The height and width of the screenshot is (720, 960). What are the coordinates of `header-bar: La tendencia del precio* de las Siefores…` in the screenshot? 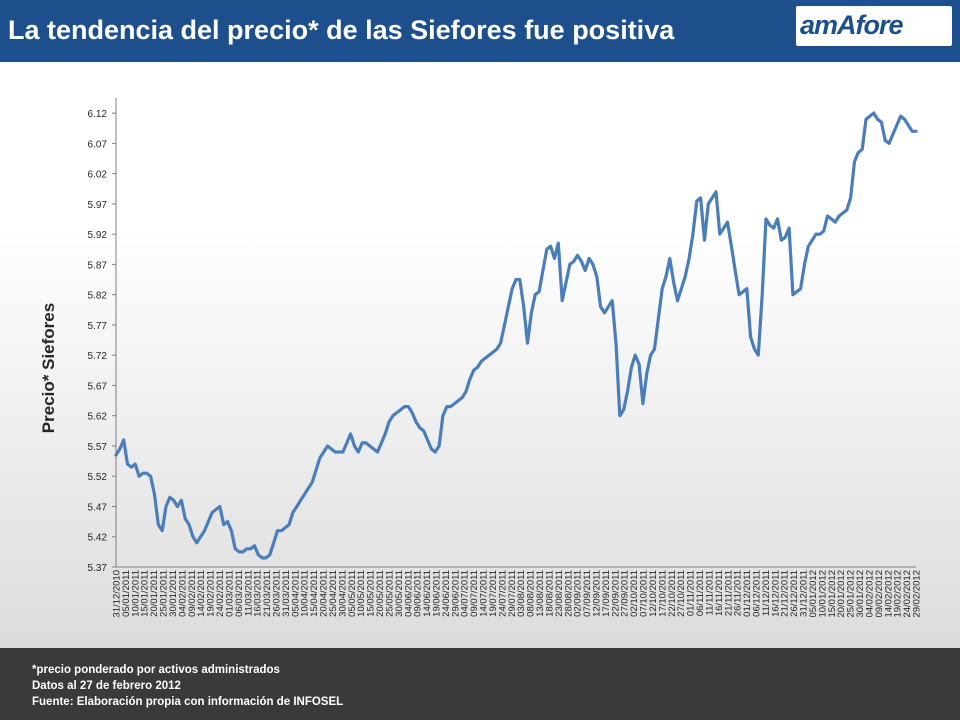 It's located at (480, 31).